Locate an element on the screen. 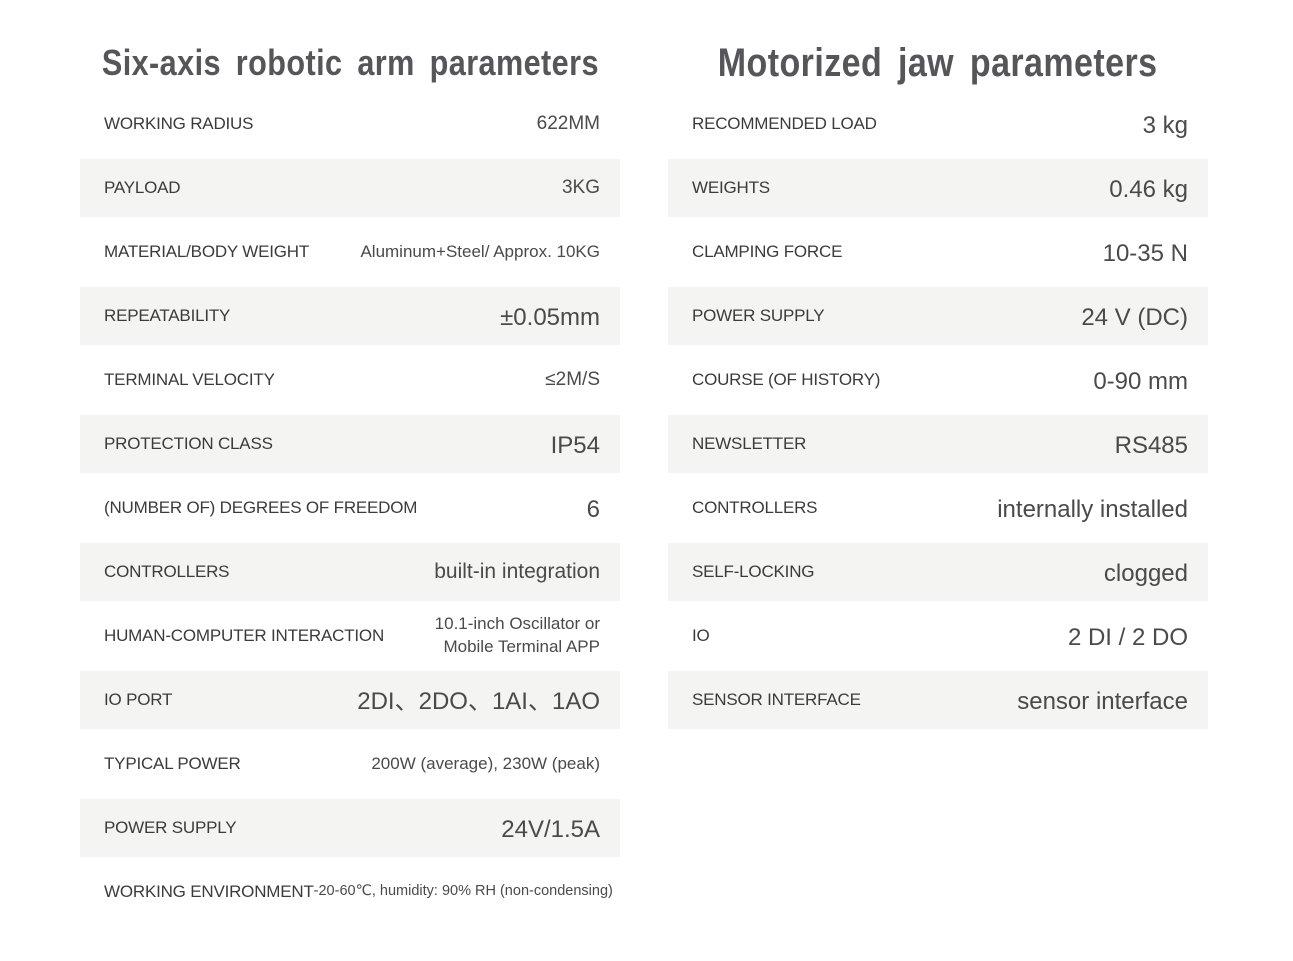  row-label: SELF-LOCKING is located at coordinates (753, 571).